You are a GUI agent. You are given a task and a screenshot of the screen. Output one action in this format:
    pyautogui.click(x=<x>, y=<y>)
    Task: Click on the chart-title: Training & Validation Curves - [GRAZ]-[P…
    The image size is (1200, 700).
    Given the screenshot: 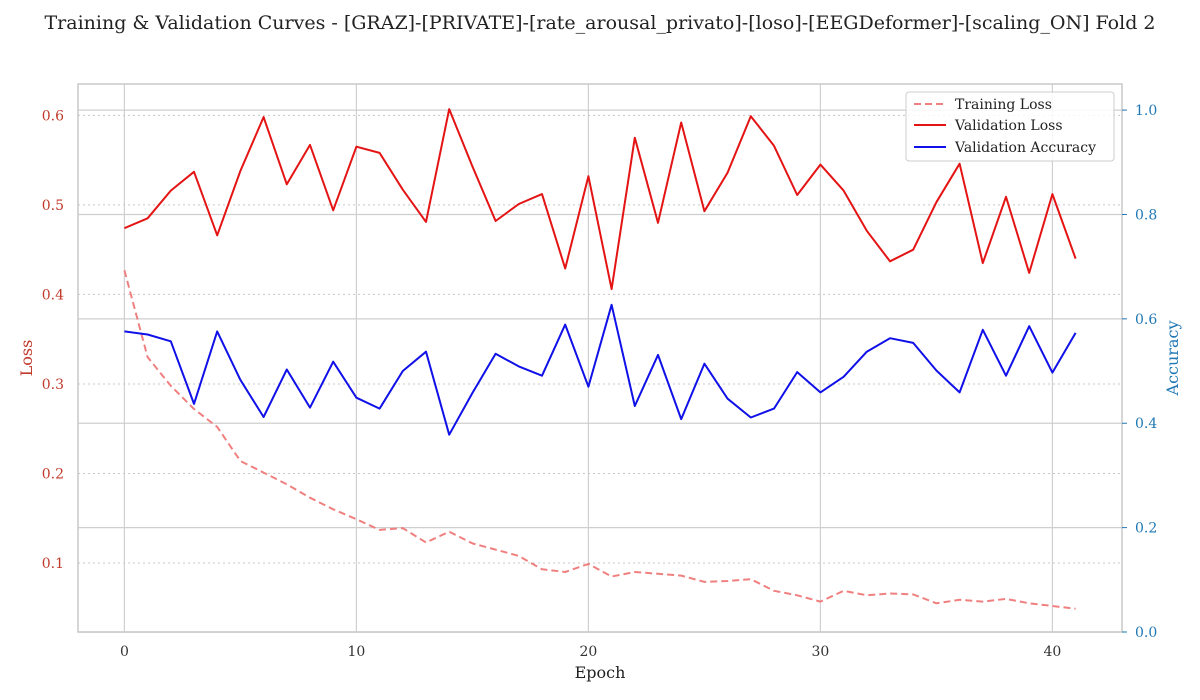 What is the action you would take?
    pyautogui.click(x=600, y=23)
    